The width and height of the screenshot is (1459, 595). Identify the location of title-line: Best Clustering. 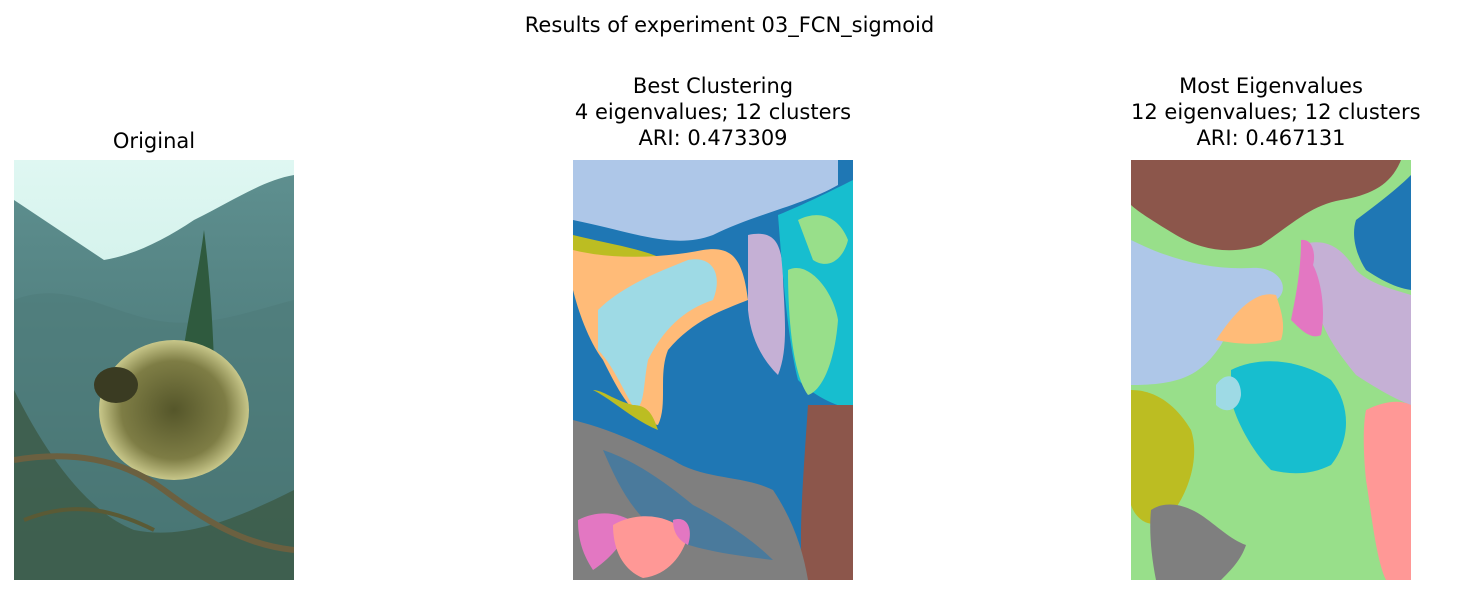
(713, 86).